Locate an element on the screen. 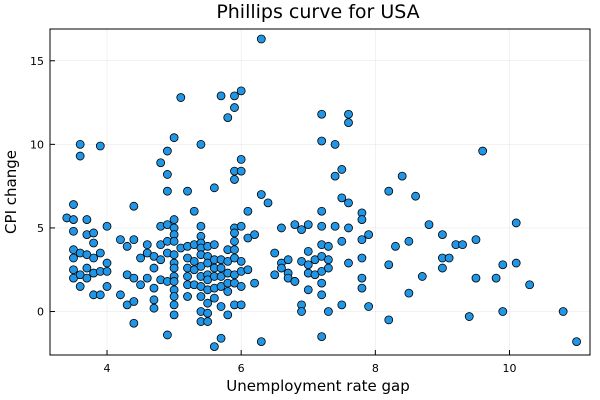 This screenshot has height=400, width=600. y-tick-label: 15 is located at coordinates (37, 61).